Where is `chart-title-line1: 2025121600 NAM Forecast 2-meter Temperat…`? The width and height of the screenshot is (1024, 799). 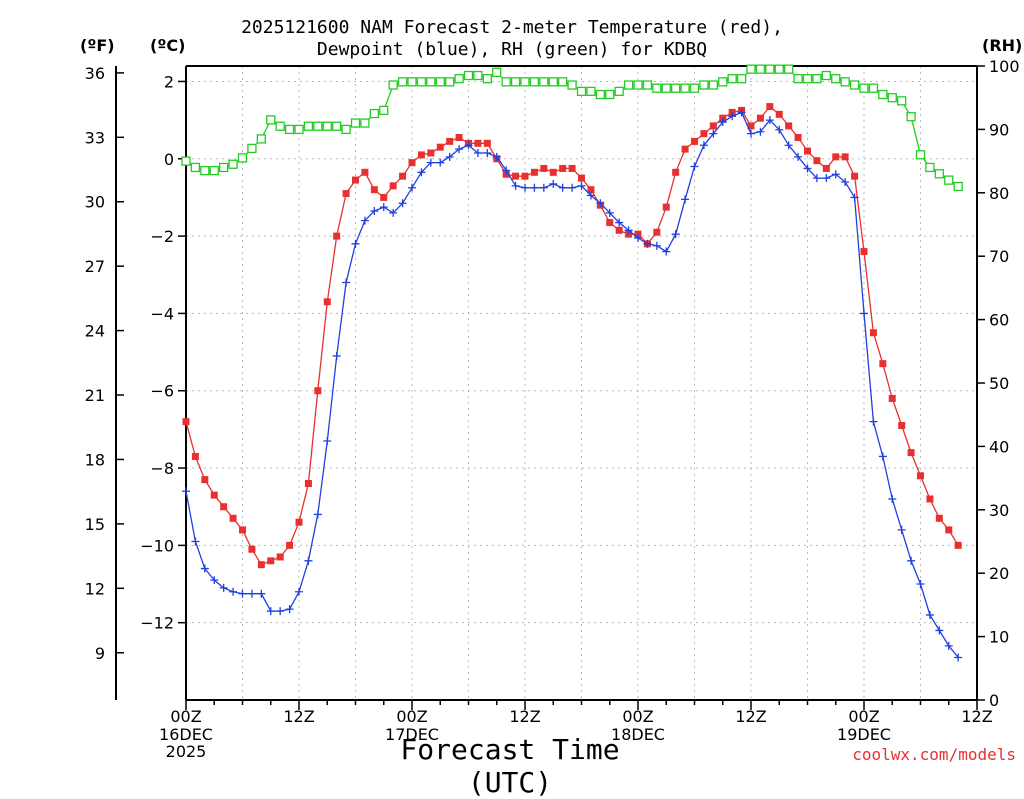 chart-title-line1: 2025121600 NAM Forecast 2-meter Temperat… is located at coordinates (512, 27).